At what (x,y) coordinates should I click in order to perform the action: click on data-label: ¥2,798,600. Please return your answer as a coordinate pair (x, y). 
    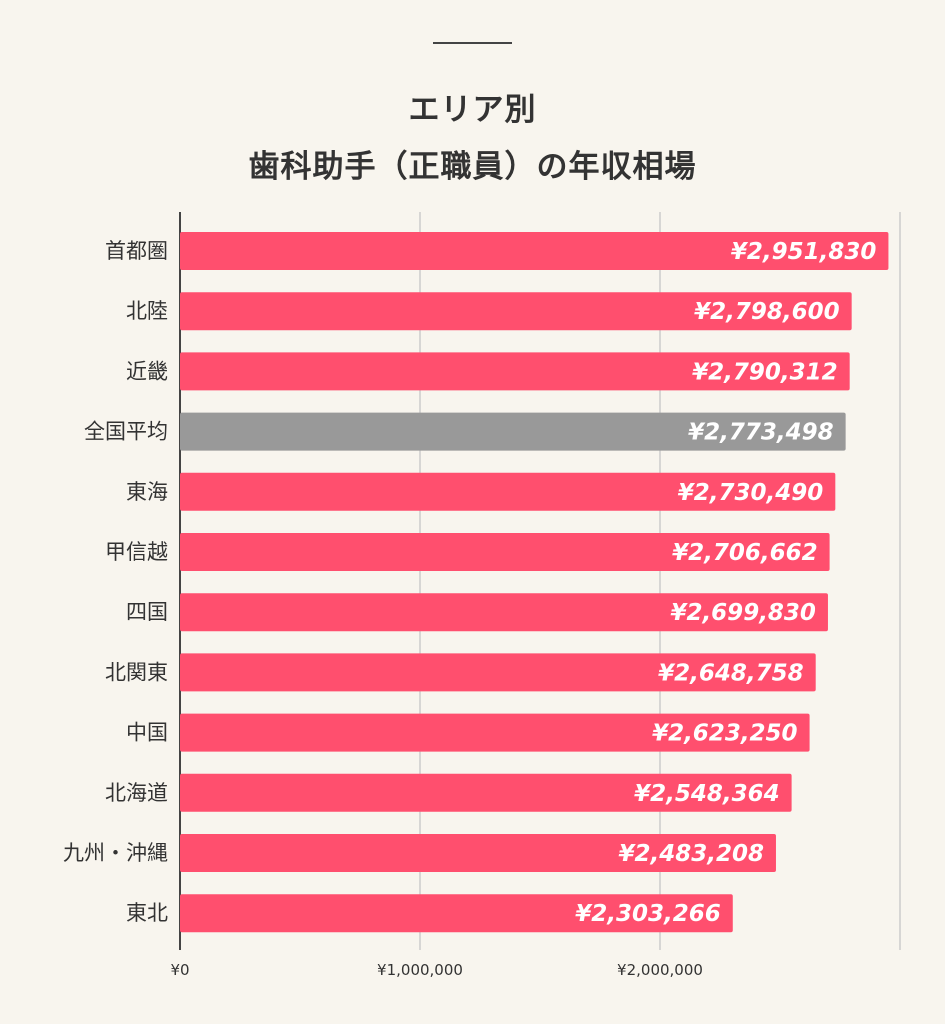
    Looking at the image, I should click on (767, 312).